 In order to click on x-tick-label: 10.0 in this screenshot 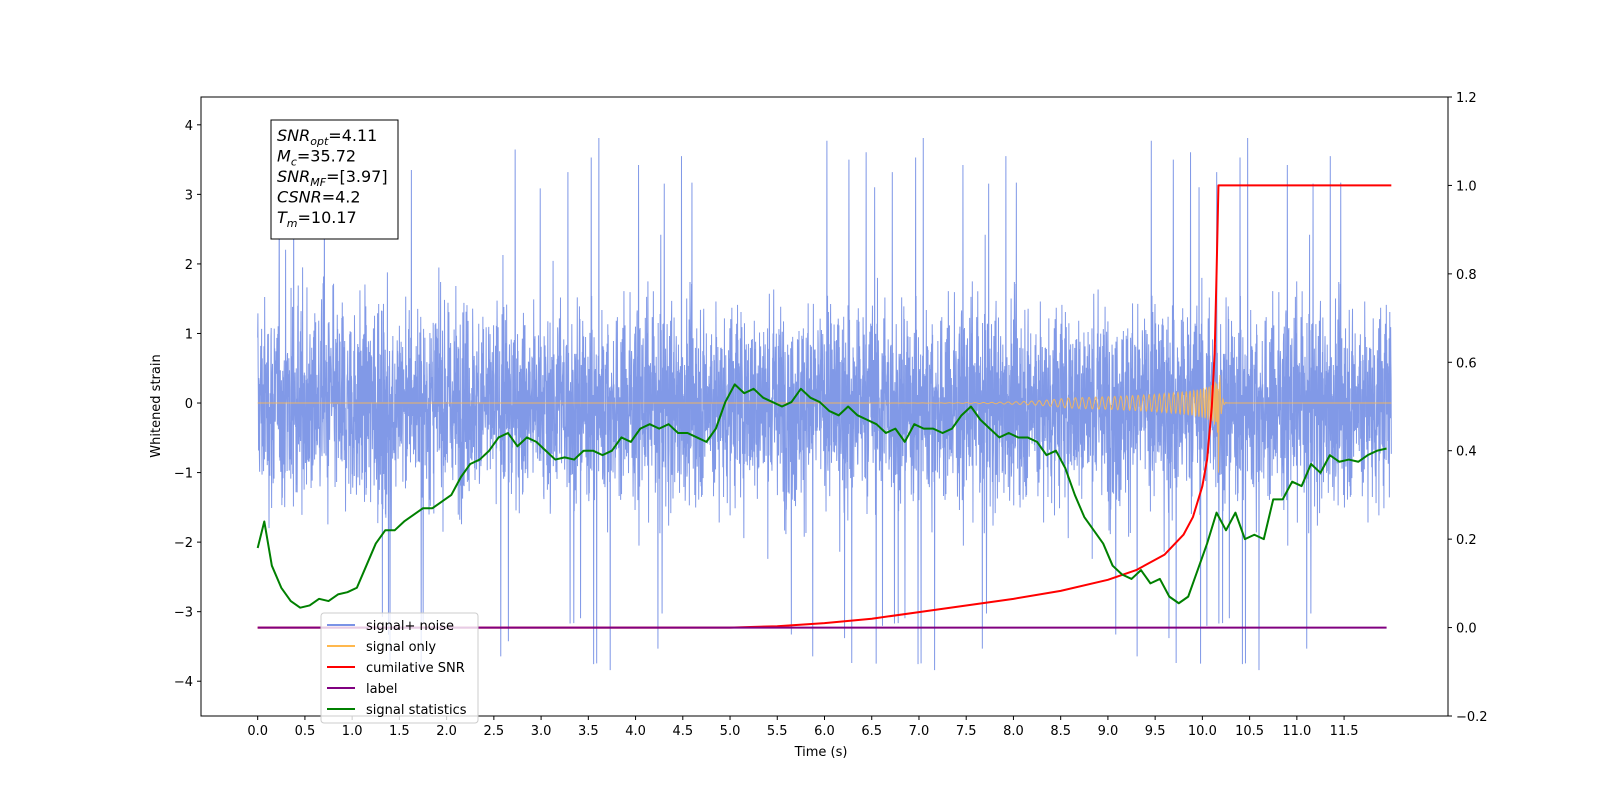, I will do `click(1202, 731)`.